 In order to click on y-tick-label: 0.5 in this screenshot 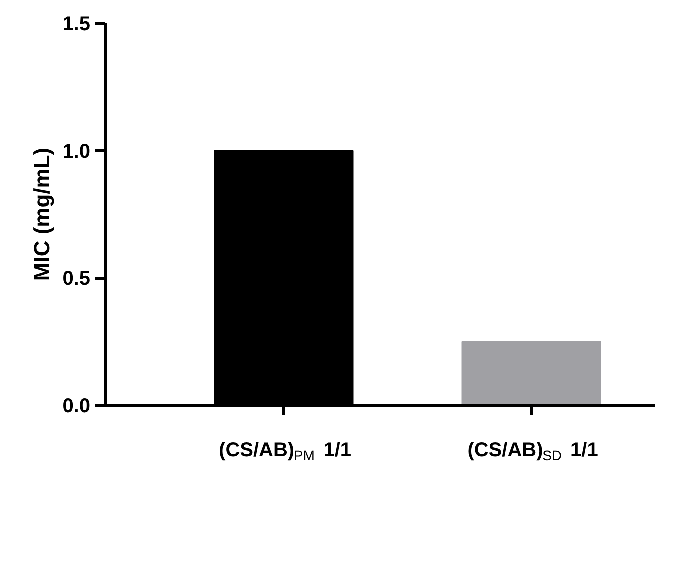, I will do `click(76, 279)`.